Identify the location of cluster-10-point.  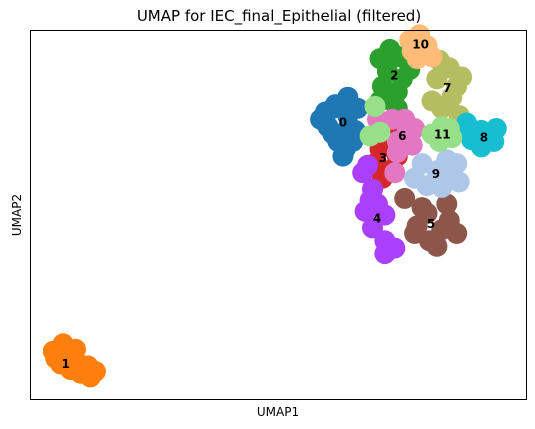
(417, 59).